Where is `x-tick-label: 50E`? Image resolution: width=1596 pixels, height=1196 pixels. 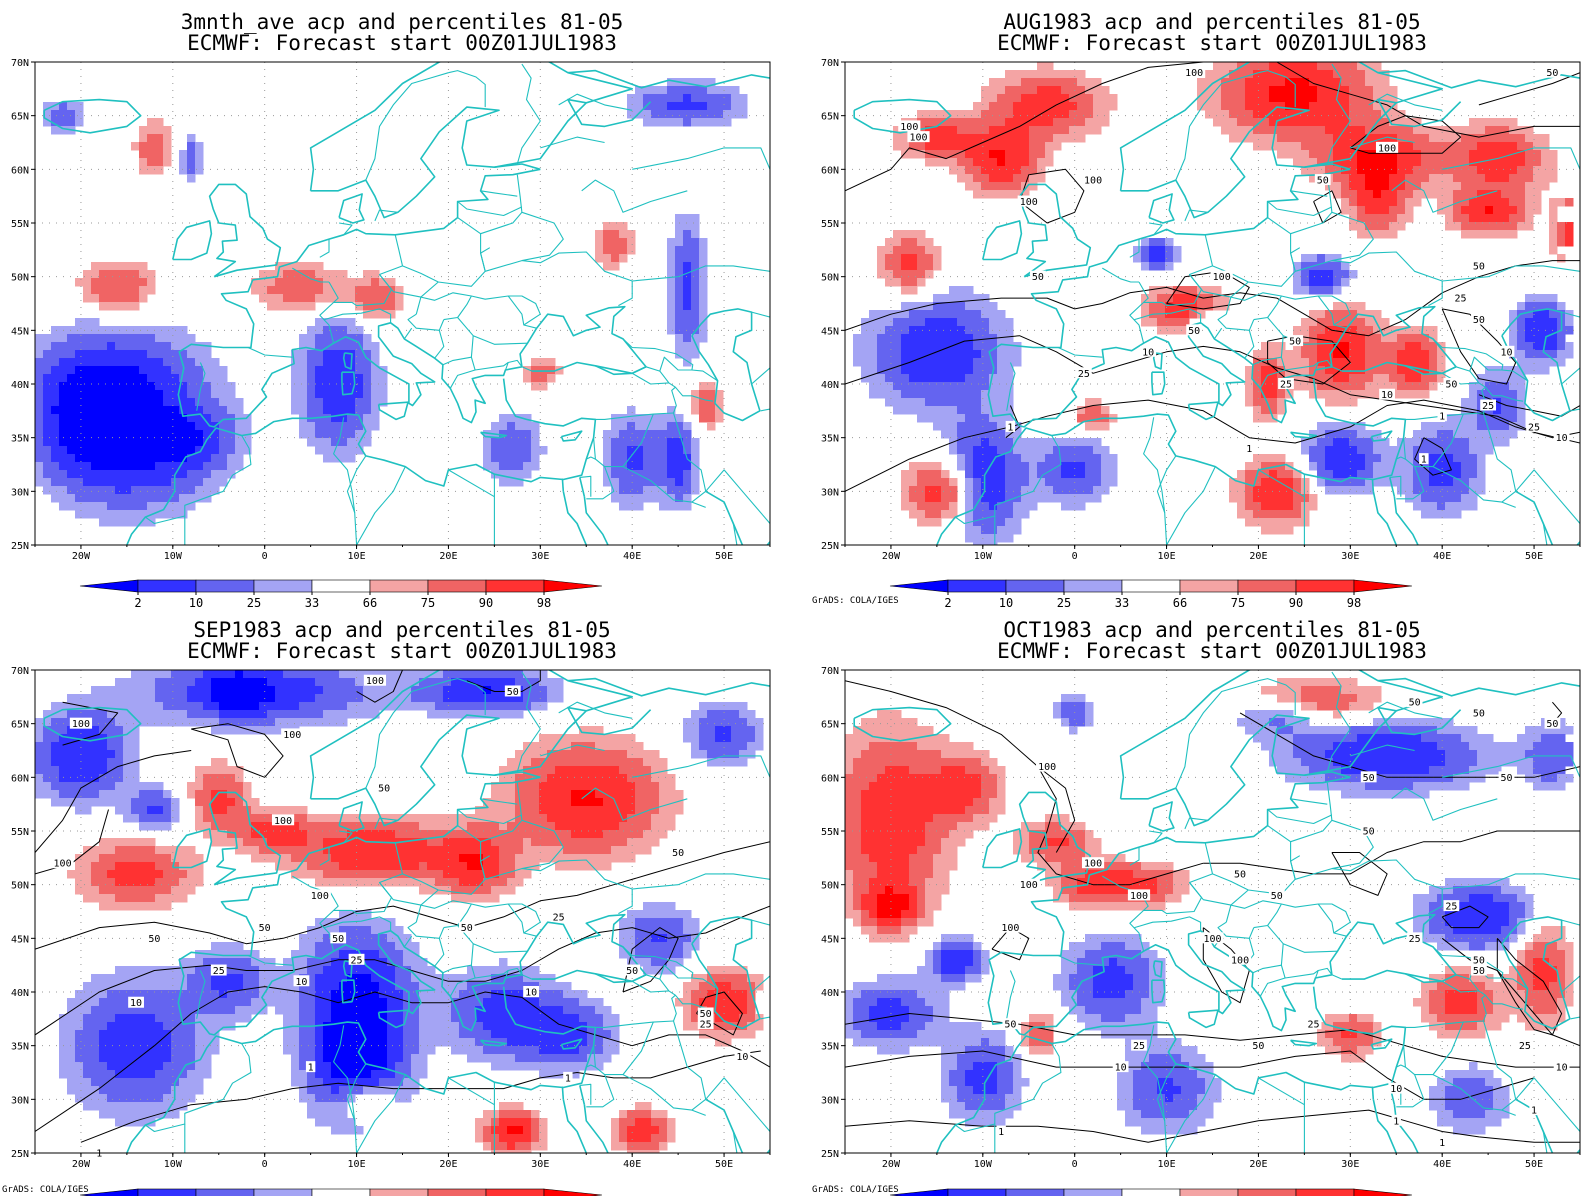 x-tick-label: 50E is located at coordinates (1534, 1164).